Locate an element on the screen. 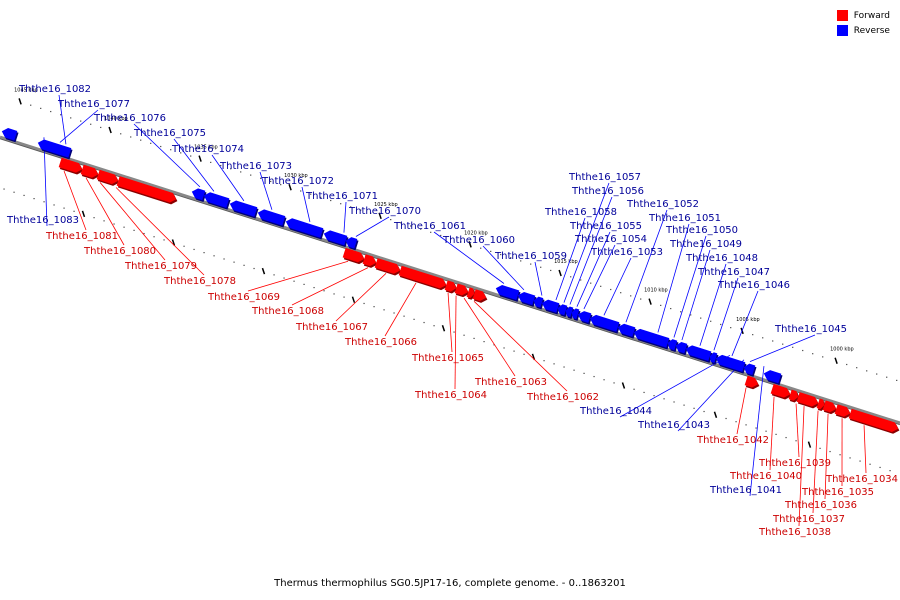 This screenshot has width=900, height=600. gene-label-ththe16-1053: Ththe16_1053 is located at coordinates (626, 252).